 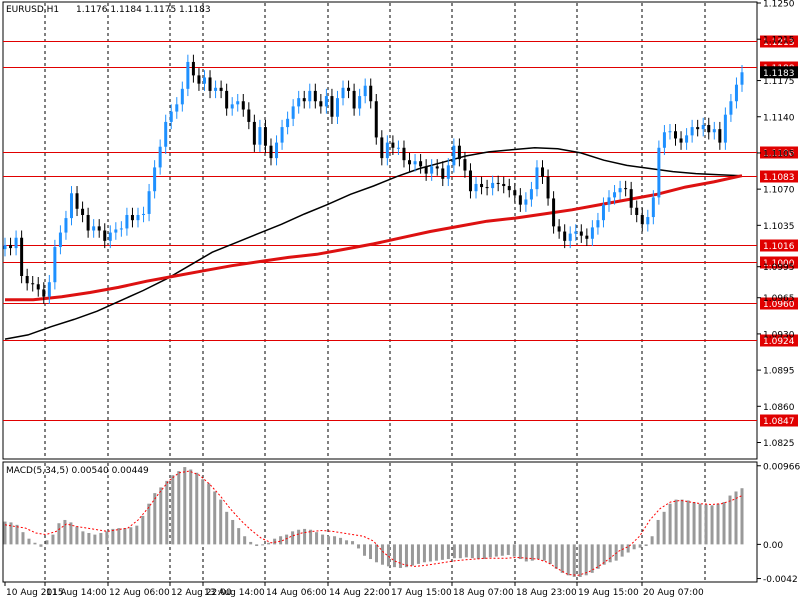 I want to click on price-tick-label: 1.0930, so click(x=779, y=335).